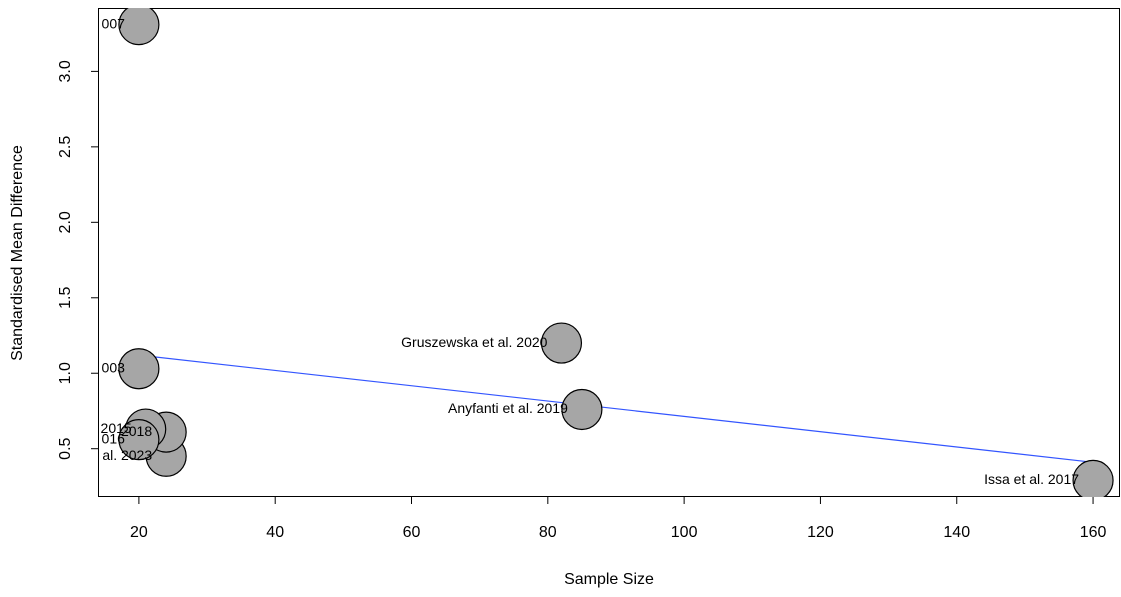 The image size is (1121, 597). What do you see at coordinates (474, 342) in the screenshot?
I see `point-label: Gruszewska et al. 2020` at bounding box center [474, 342].